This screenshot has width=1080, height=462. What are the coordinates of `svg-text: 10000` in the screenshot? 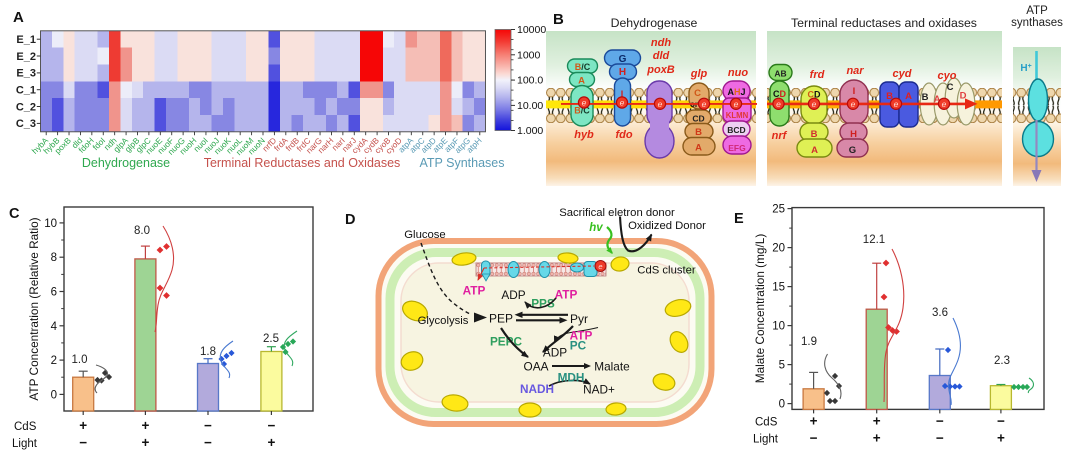 It's located at (531, 30).